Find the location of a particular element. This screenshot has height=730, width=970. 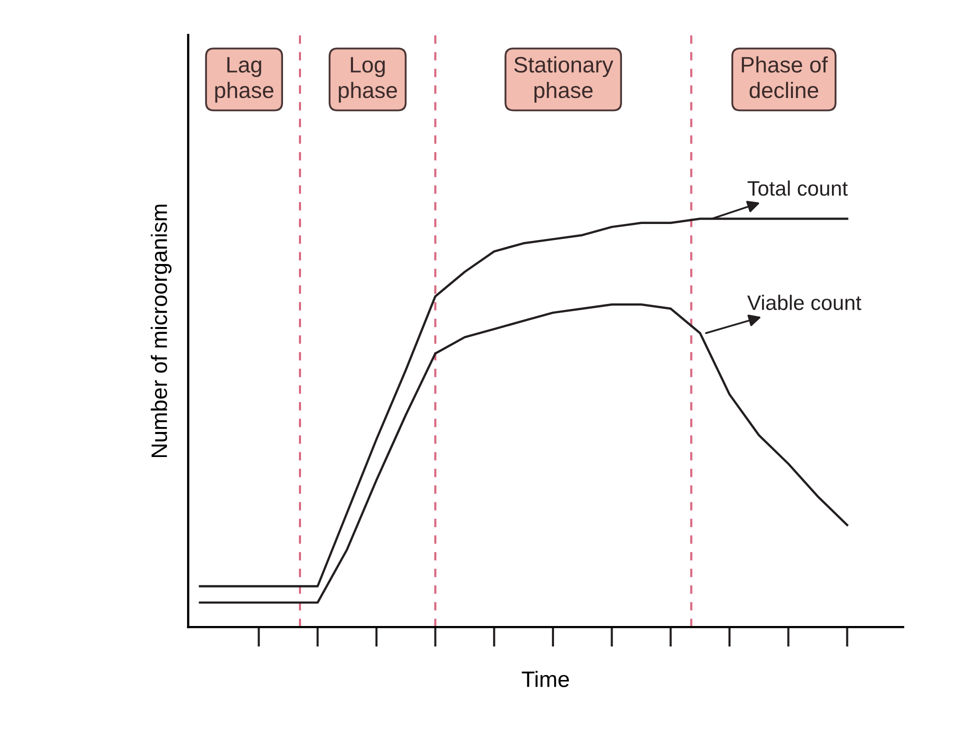

series-label: Total count is located at coordinates (798, 188).